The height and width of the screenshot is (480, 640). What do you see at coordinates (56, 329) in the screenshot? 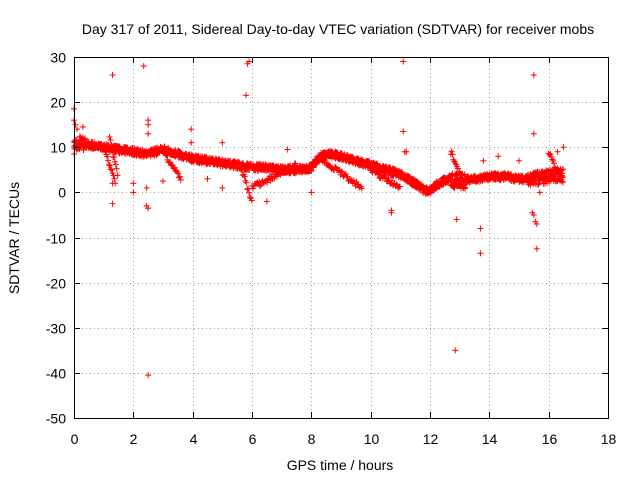
I see `y-tick-label: -30` at bounding box center [56, 329].